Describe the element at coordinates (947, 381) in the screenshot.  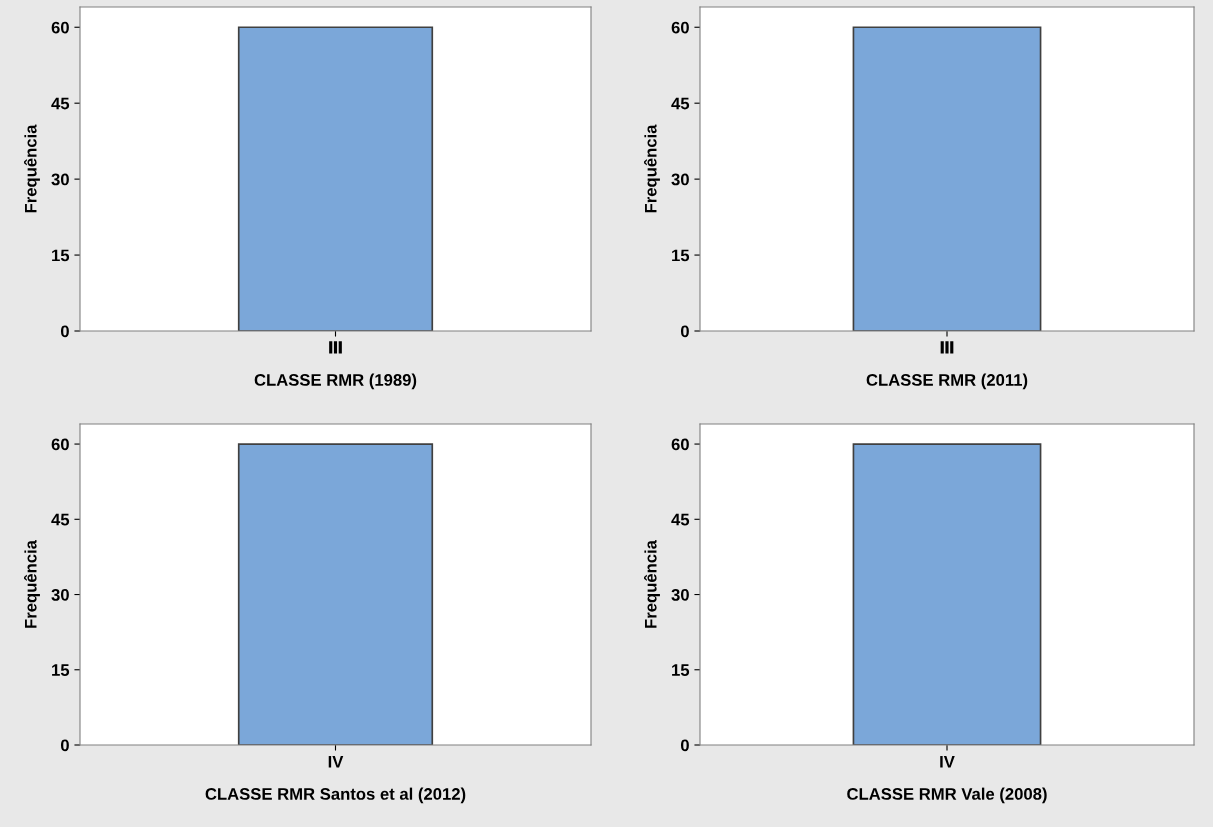
I see `x-axis-title: CLASSE RMR (2011)` at that location.